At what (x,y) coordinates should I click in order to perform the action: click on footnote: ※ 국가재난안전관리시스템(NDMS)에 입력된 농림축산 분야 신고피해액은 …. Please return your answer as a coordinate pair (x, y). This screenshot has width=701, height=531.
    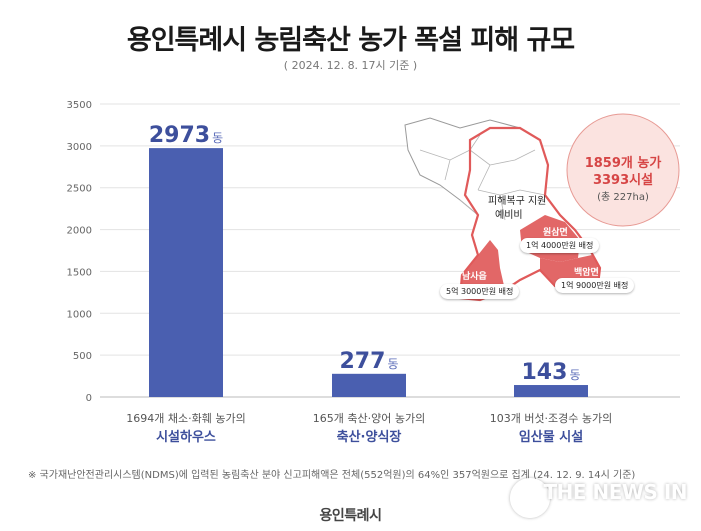
    Looking at the image, I should click on (332, 475).